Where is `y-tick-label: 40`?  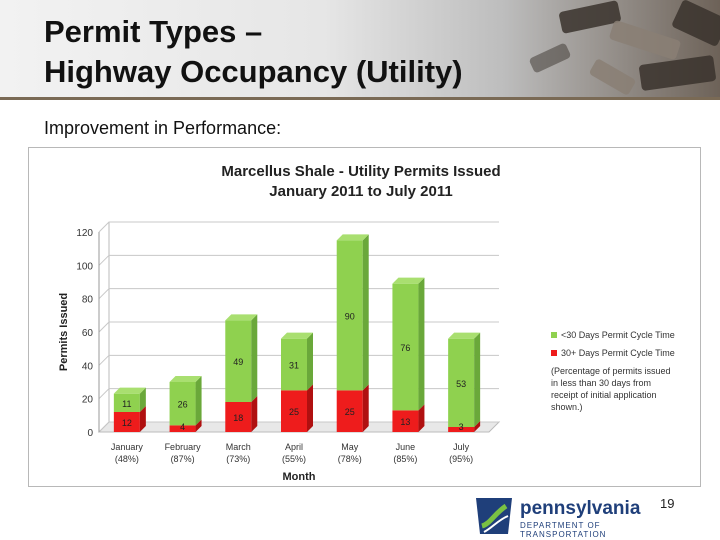
y-tick-label: 40 is located at coordinates (88, 366).